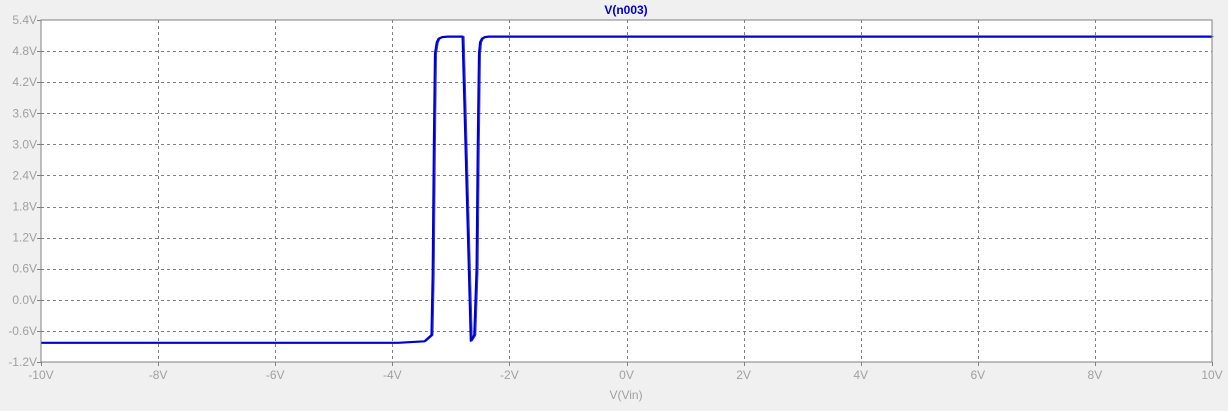 The image size is (1228, 411). I want to click on y-tick-label: 1.2V, so click(24, 238).